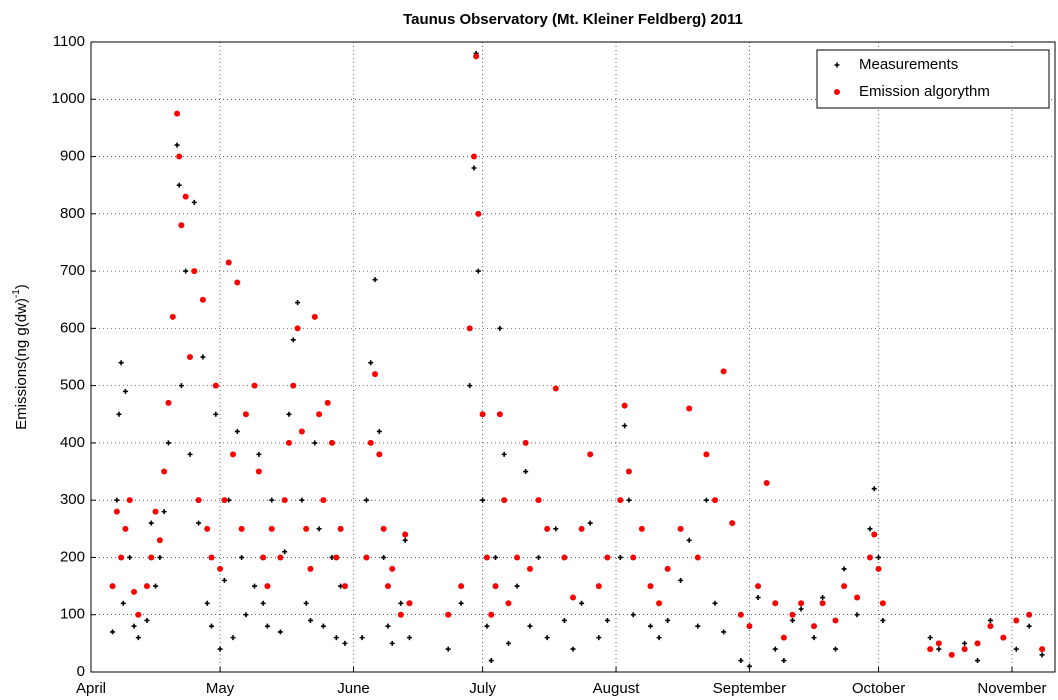  I want to click on y-tick-label: 1000, so click(68, 98).